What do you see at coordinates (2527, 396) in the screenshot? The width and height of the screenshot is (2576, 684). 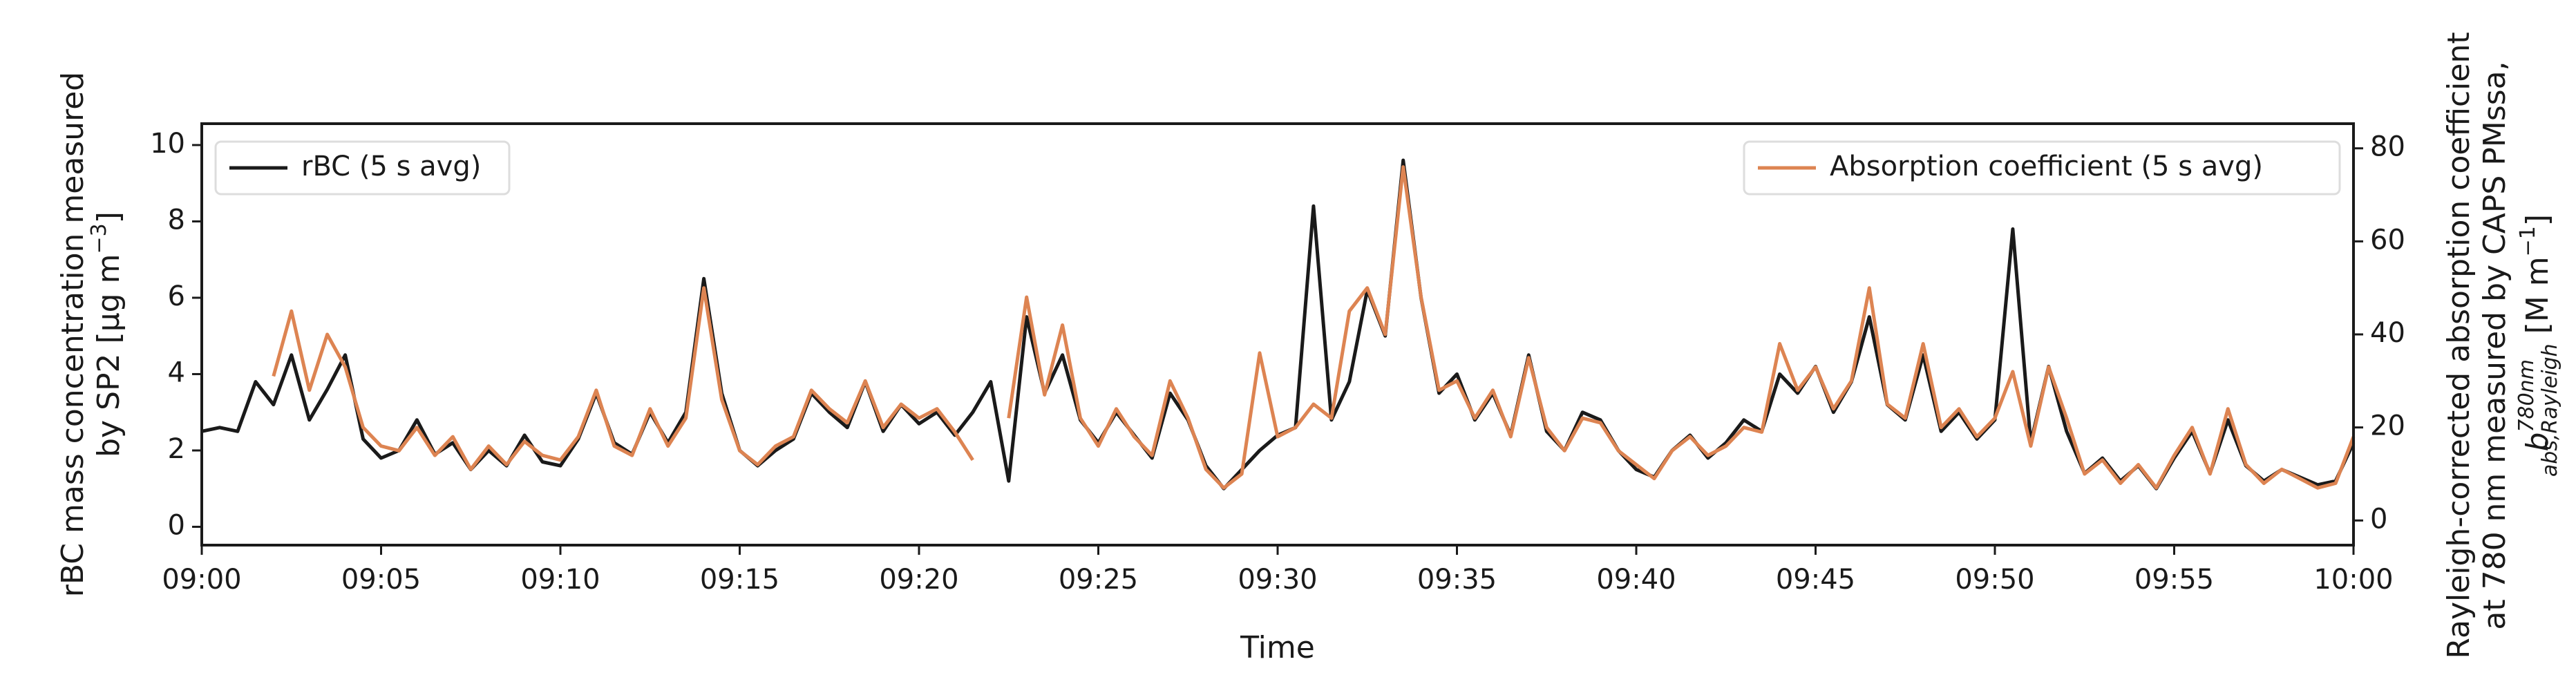 I see `symbol-sup: 780nm` at bounding box center [2527, 396].